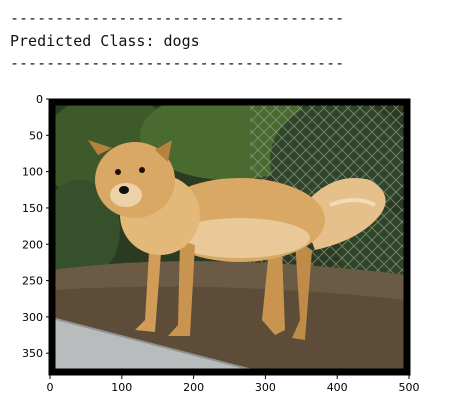  I want to click on y-tick-label: 0, so click(39, 99).